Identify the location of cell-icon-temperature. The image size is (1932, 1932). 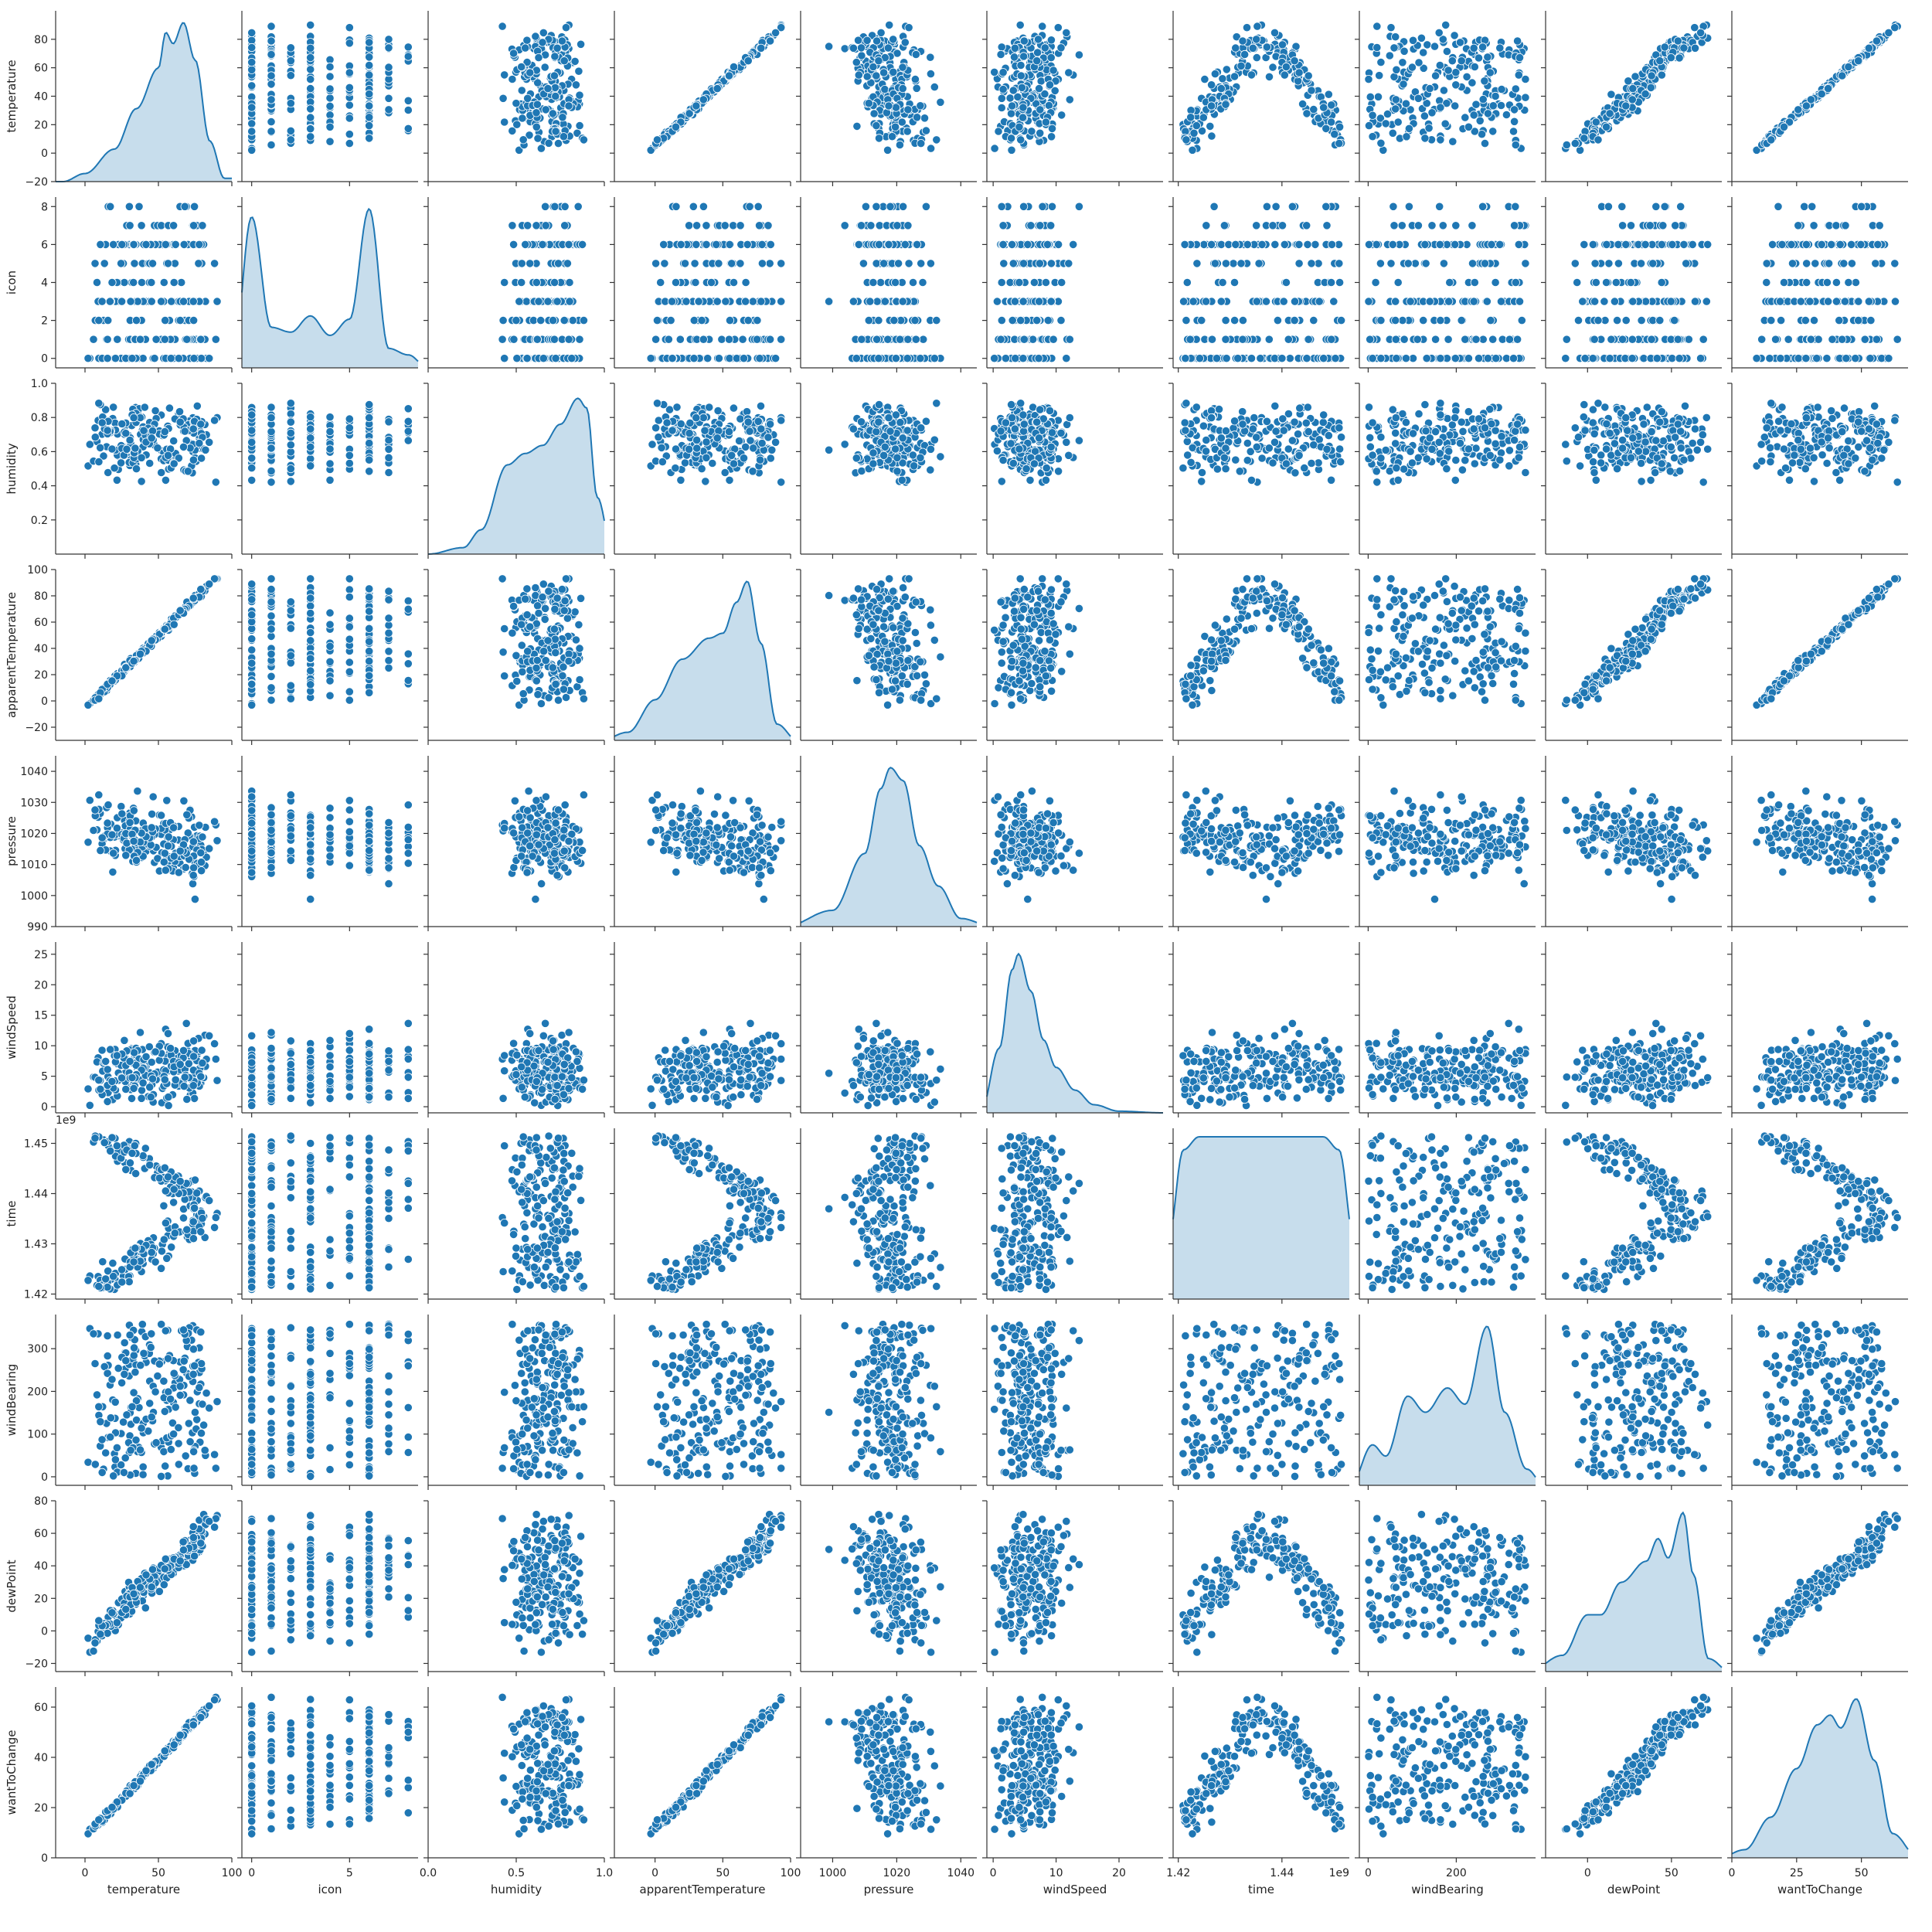
(142, 284).